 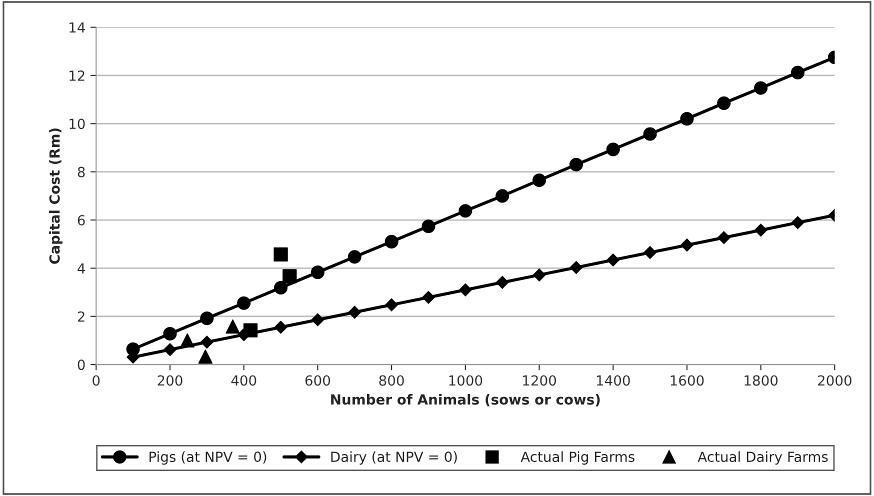 I want to click on legend-label: Actual Dairy Farms, so click(x=763, y=458).